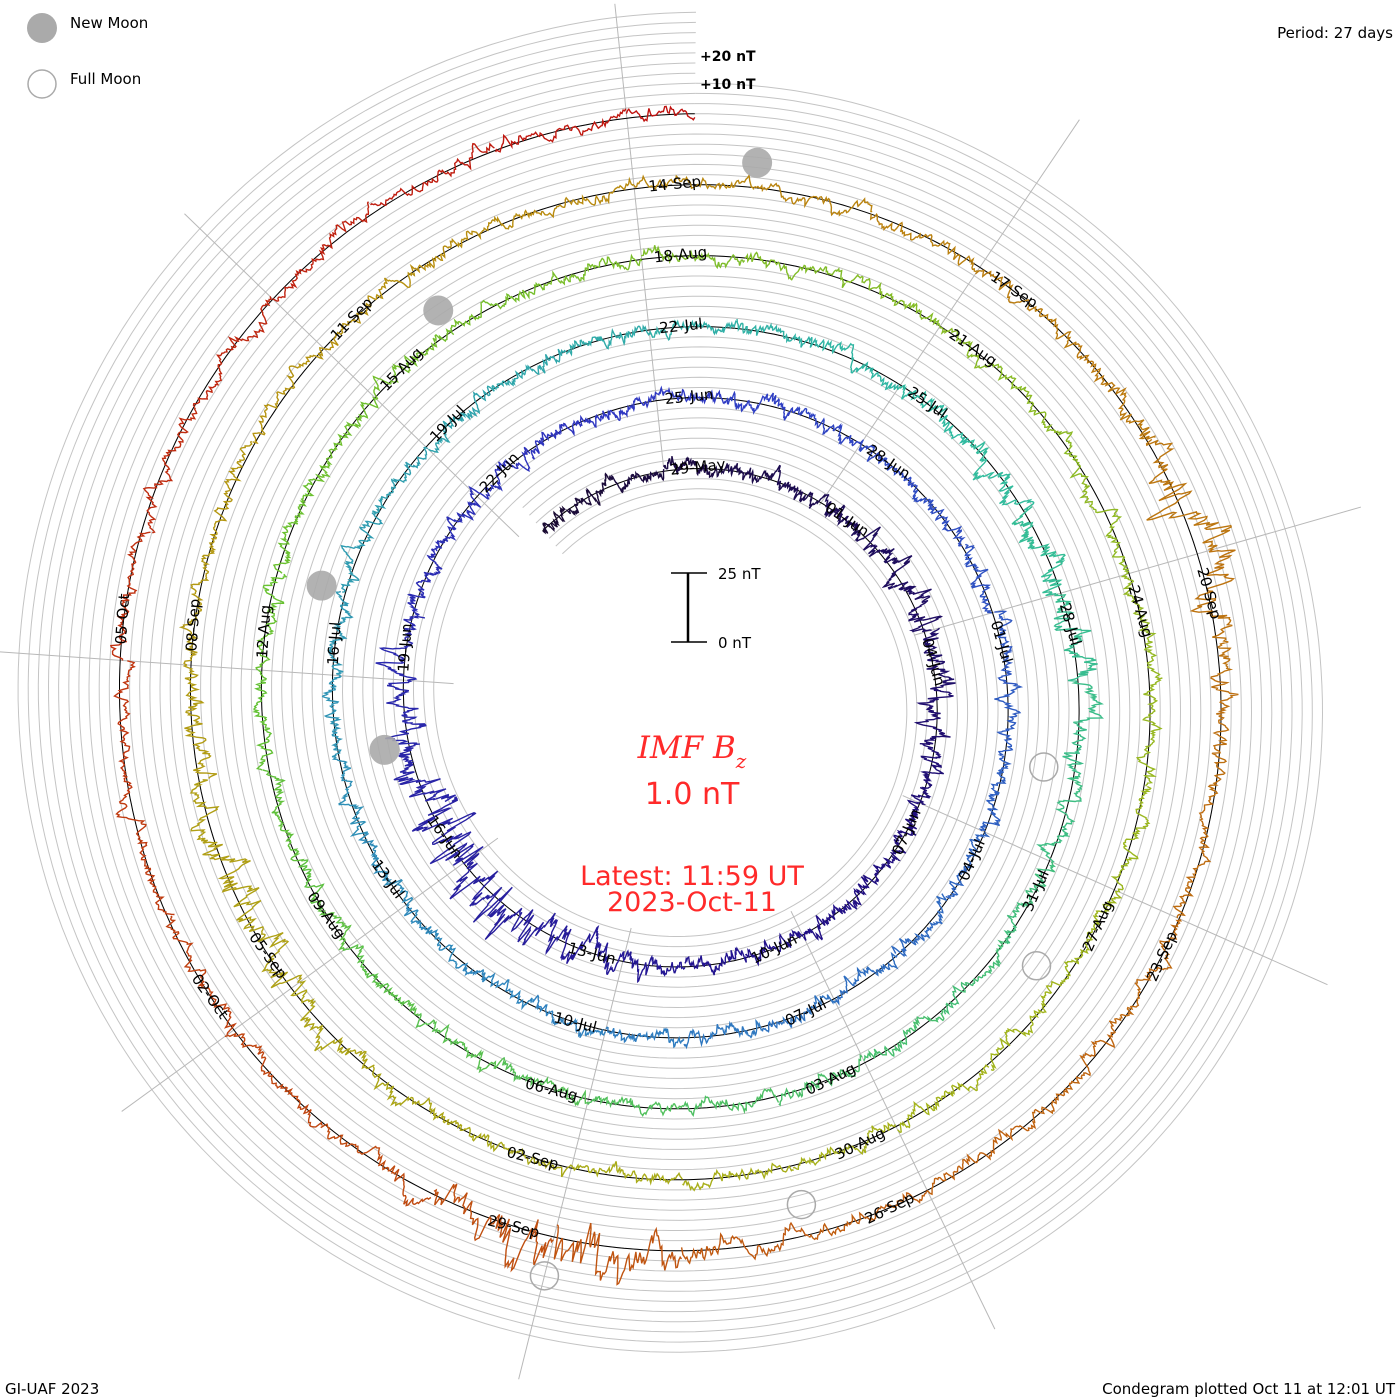 This screenshot has width=1400, height=1400. Describe the element at coordinates (123, 619) in the screenshot. I see `date-label: 05-Oct` at that location.